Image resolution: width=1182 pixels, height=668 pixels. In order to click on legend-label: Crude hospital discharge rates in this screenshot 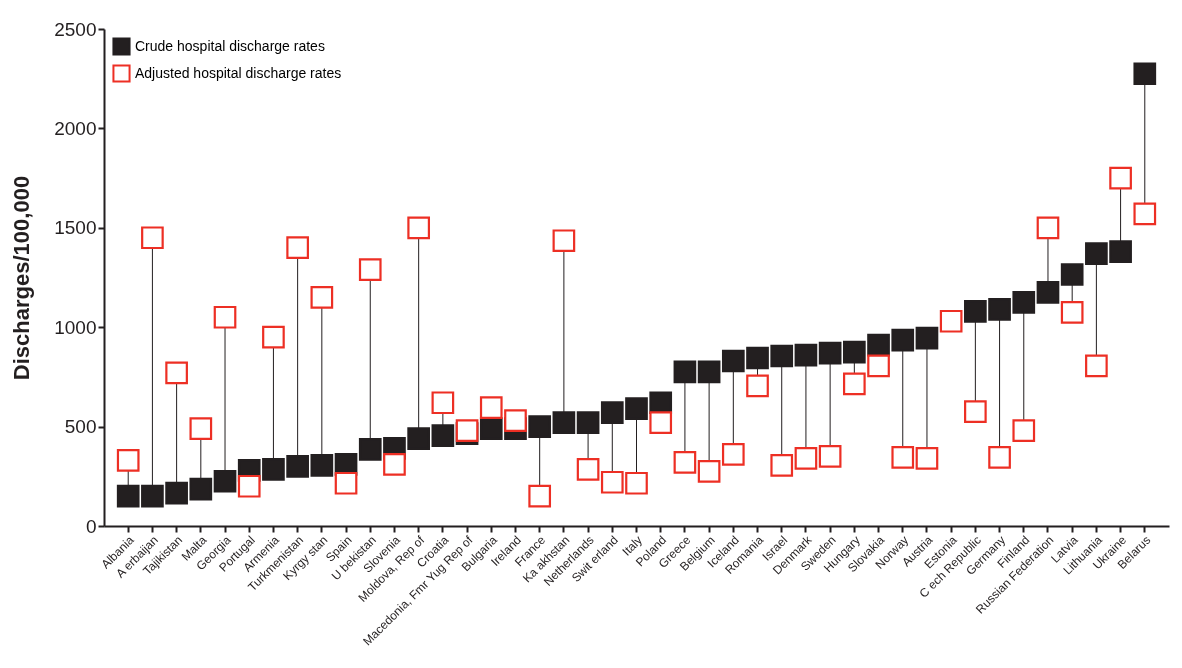, I will do `click(230, 45)`.